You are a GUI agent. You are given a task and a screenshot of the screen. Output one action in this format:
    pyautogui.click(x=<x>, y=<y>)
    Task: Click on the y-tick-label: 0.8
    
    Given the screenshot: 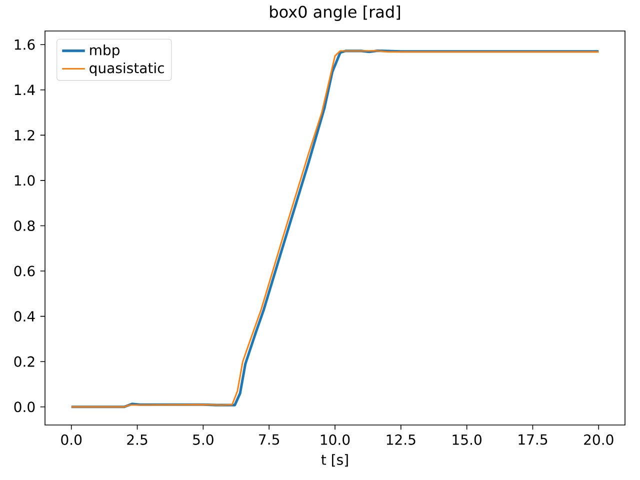 What is the action you would take?
    pyautogui.click(x=24, y=226)
    